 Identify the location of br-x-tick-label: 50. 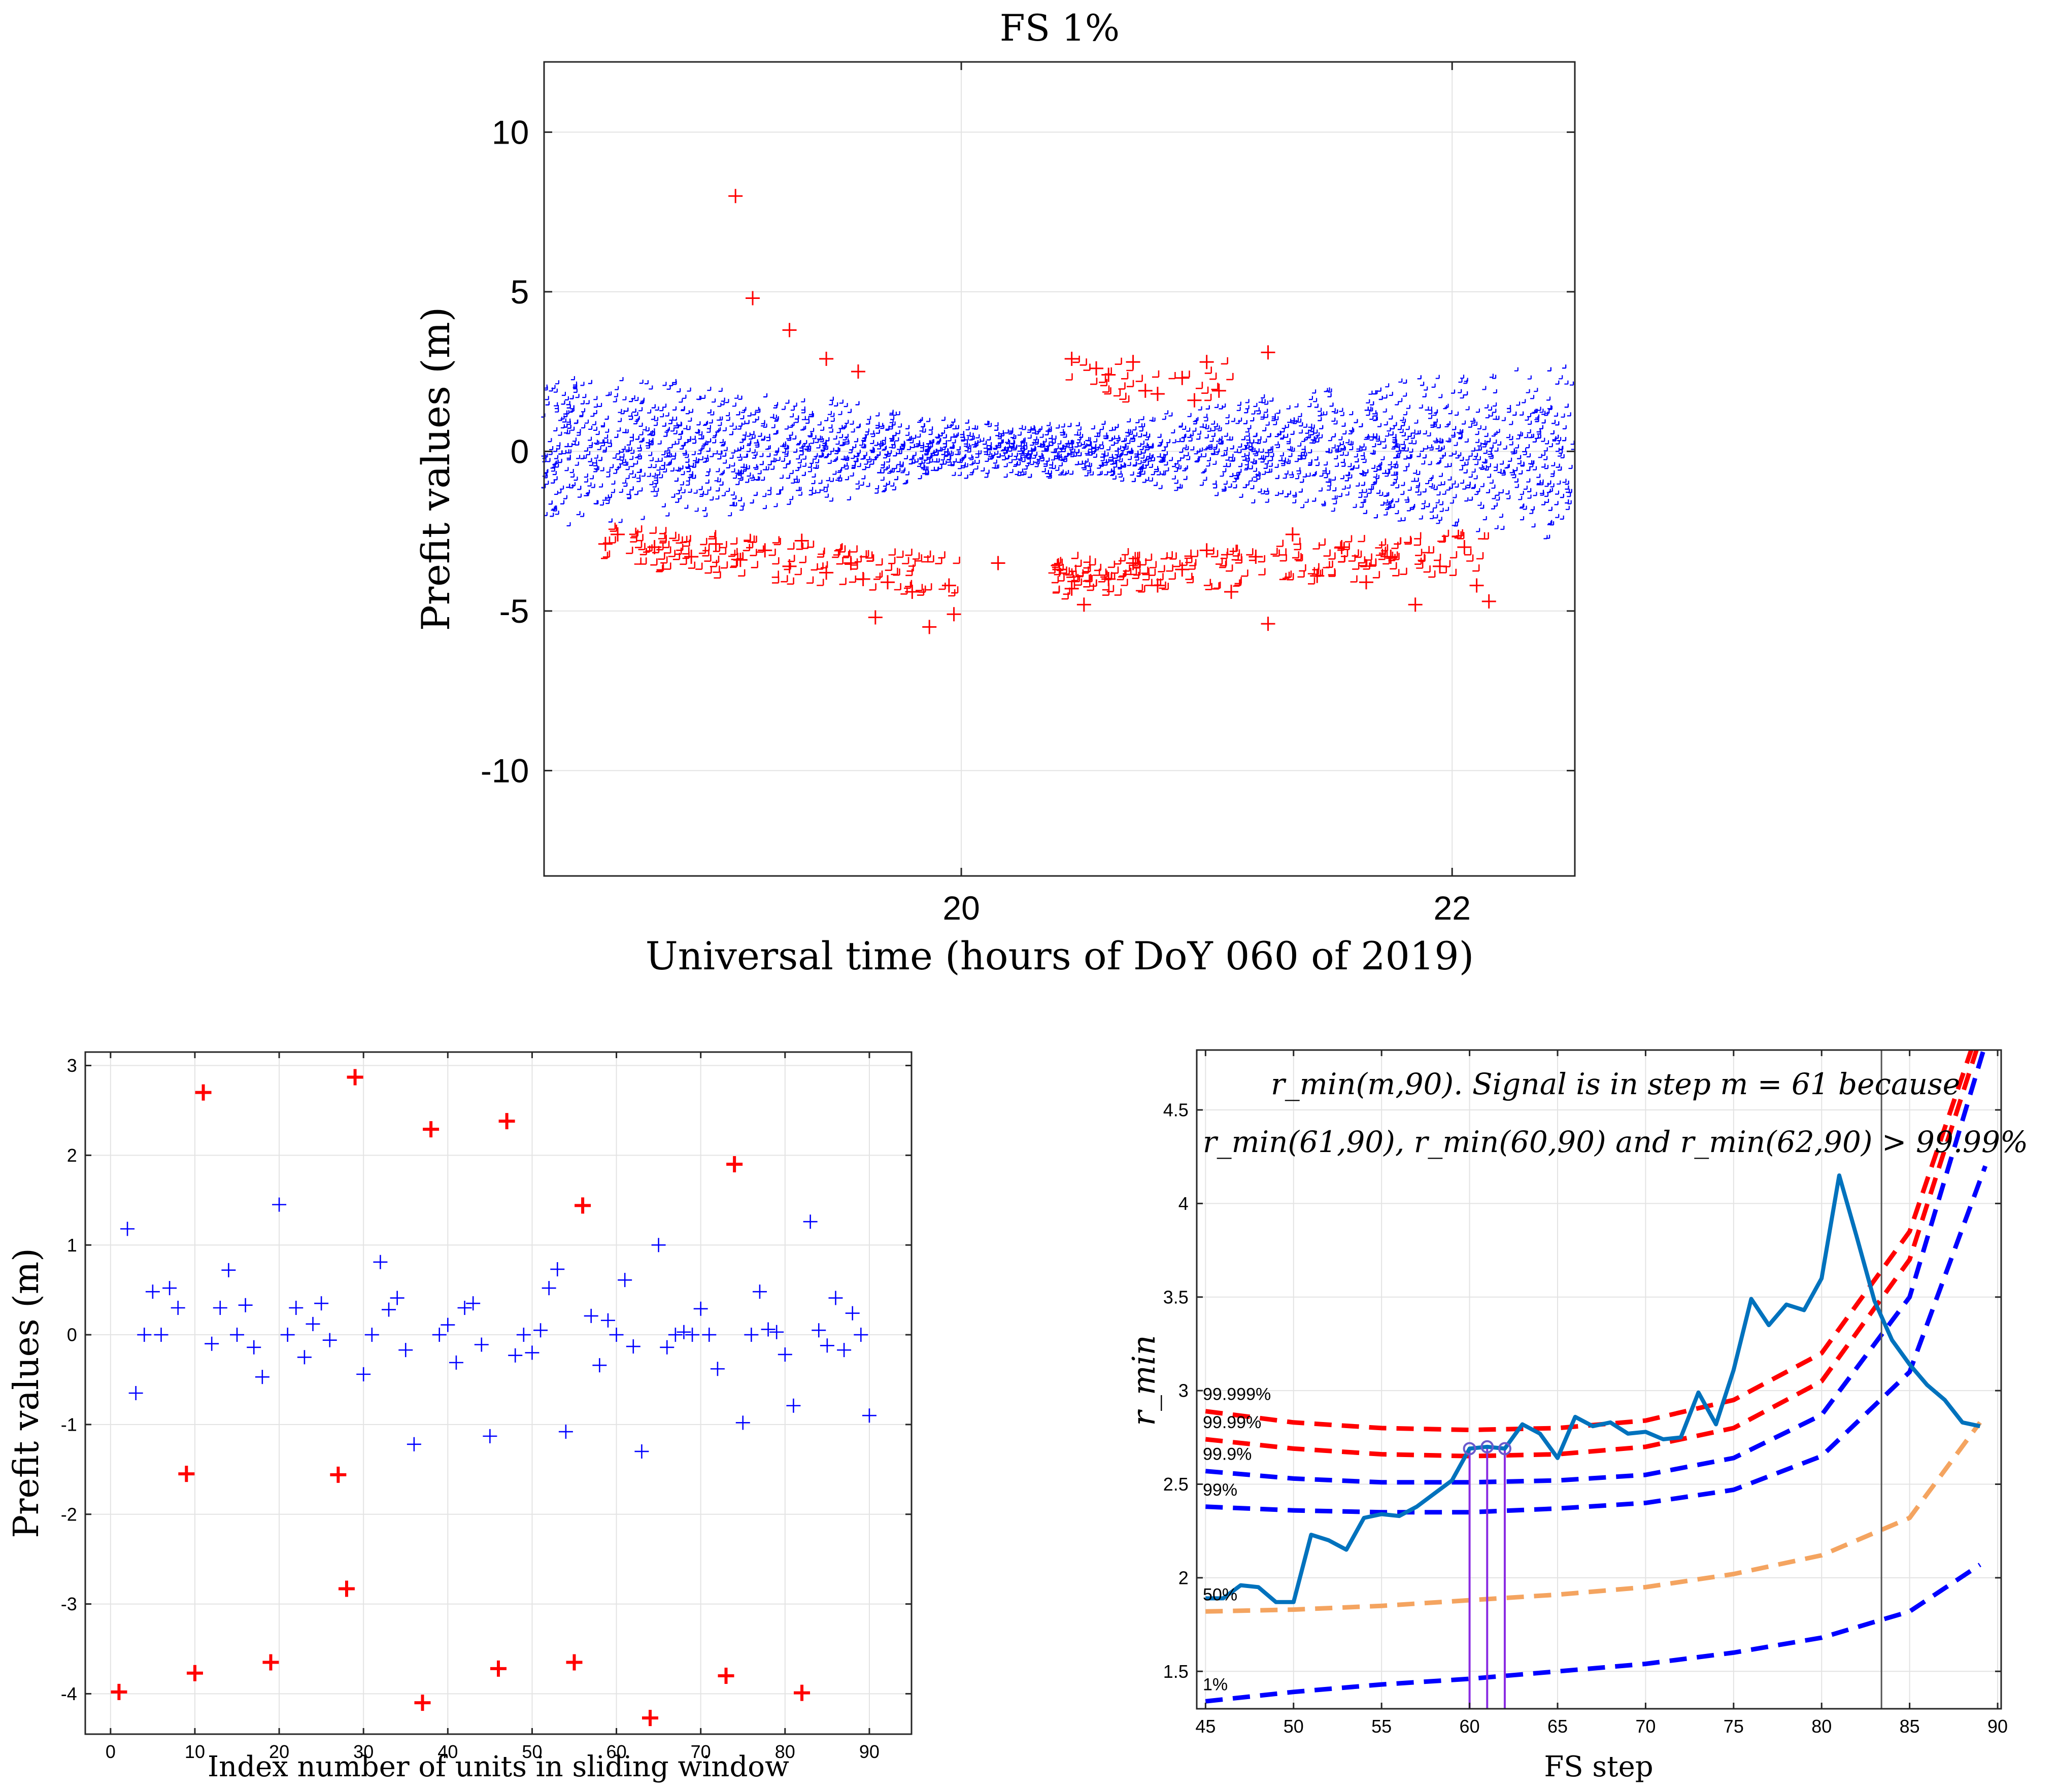
(1294, 1727).